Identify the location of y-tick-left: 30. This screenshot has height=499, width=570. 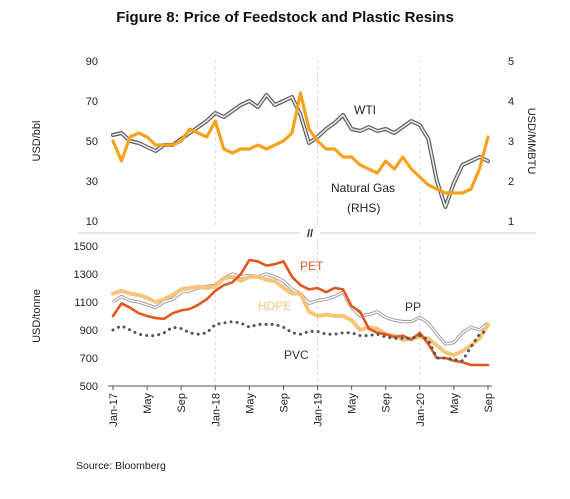
(92, 182).